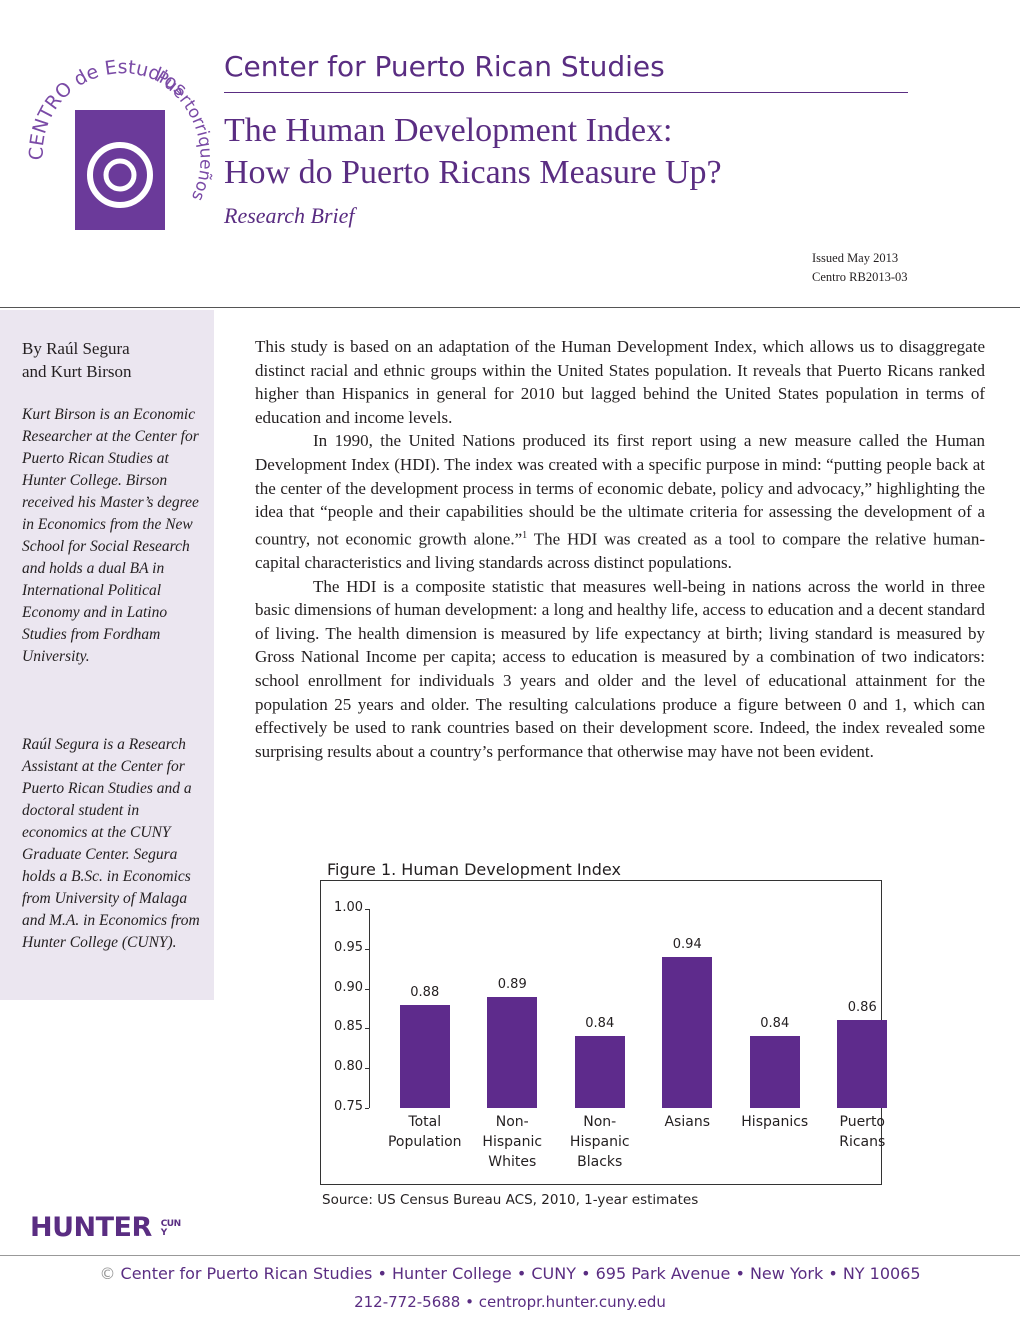 The height and width of the screenshot is (1320, 1020). I want to click on divider, so click(510, 307).